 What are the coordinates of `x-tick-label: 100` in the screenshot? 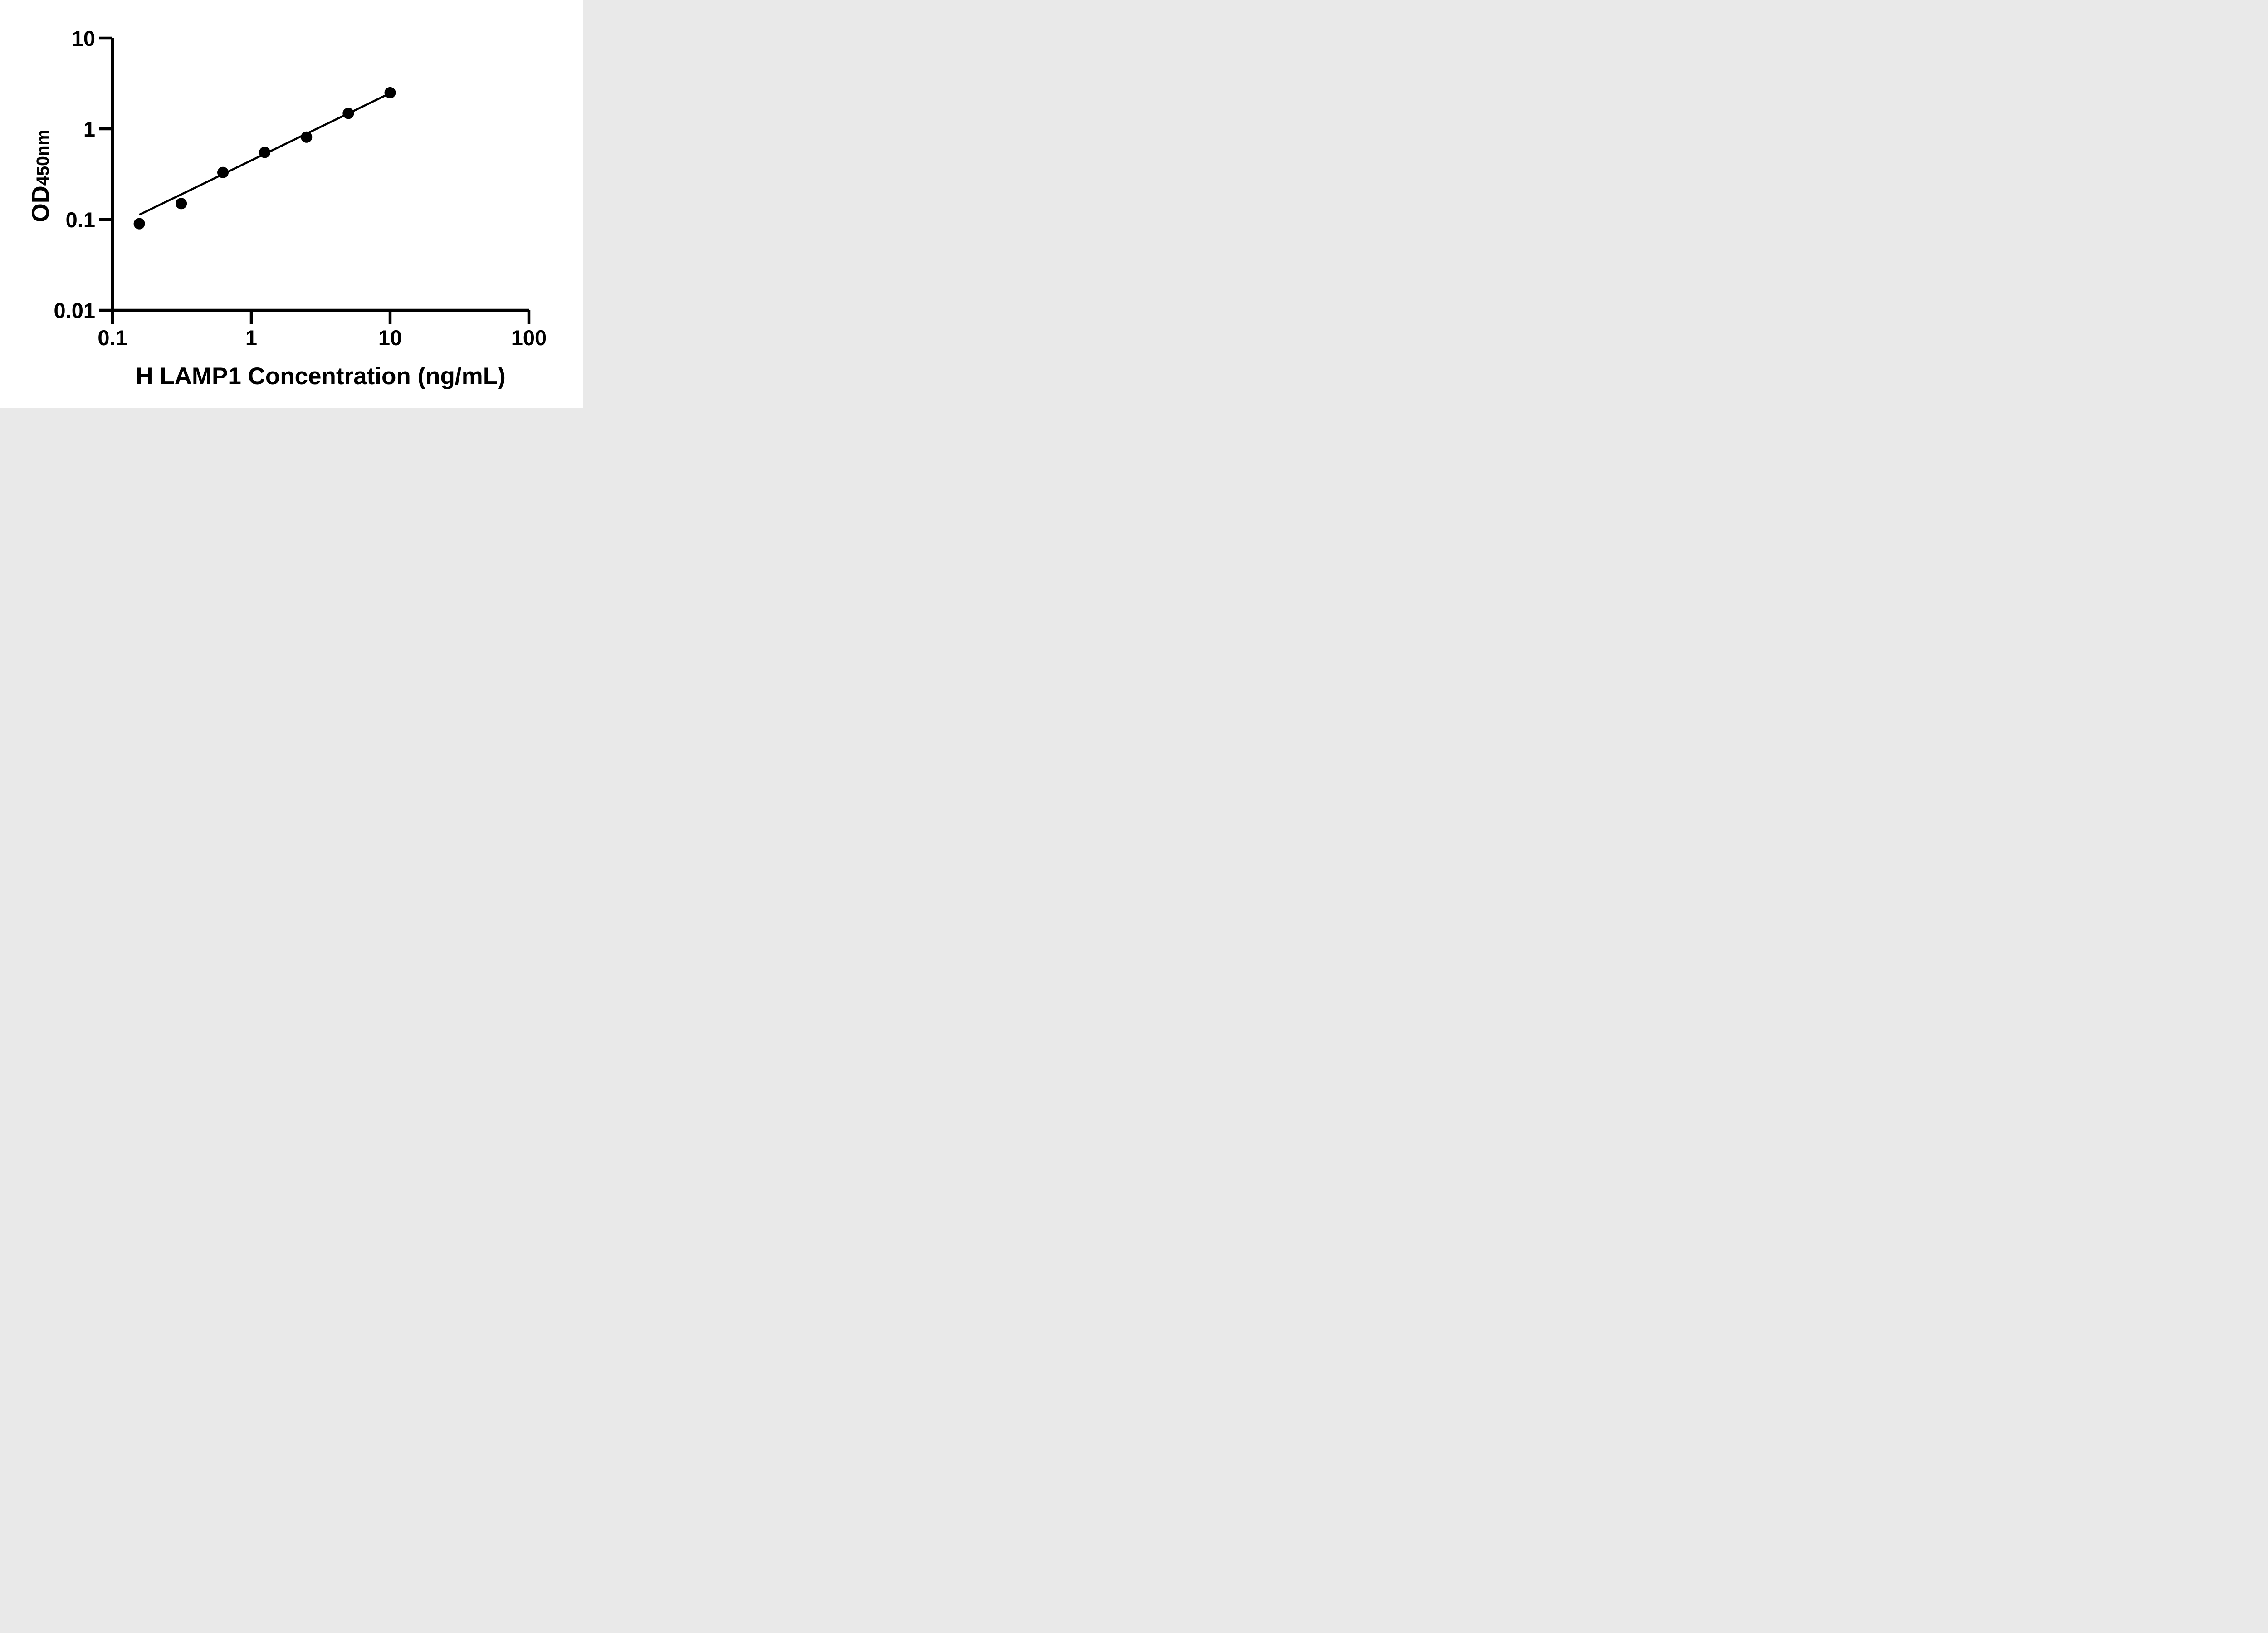 It's located at (529, 338).